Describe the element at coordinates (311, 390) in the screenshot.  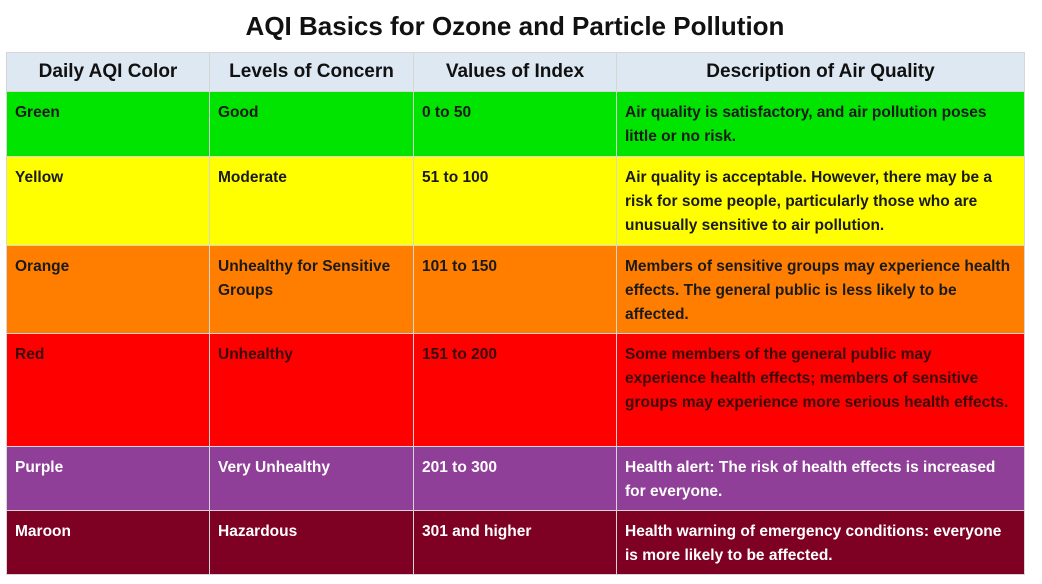
I see `concern-cell: Unhealthy` at that location.